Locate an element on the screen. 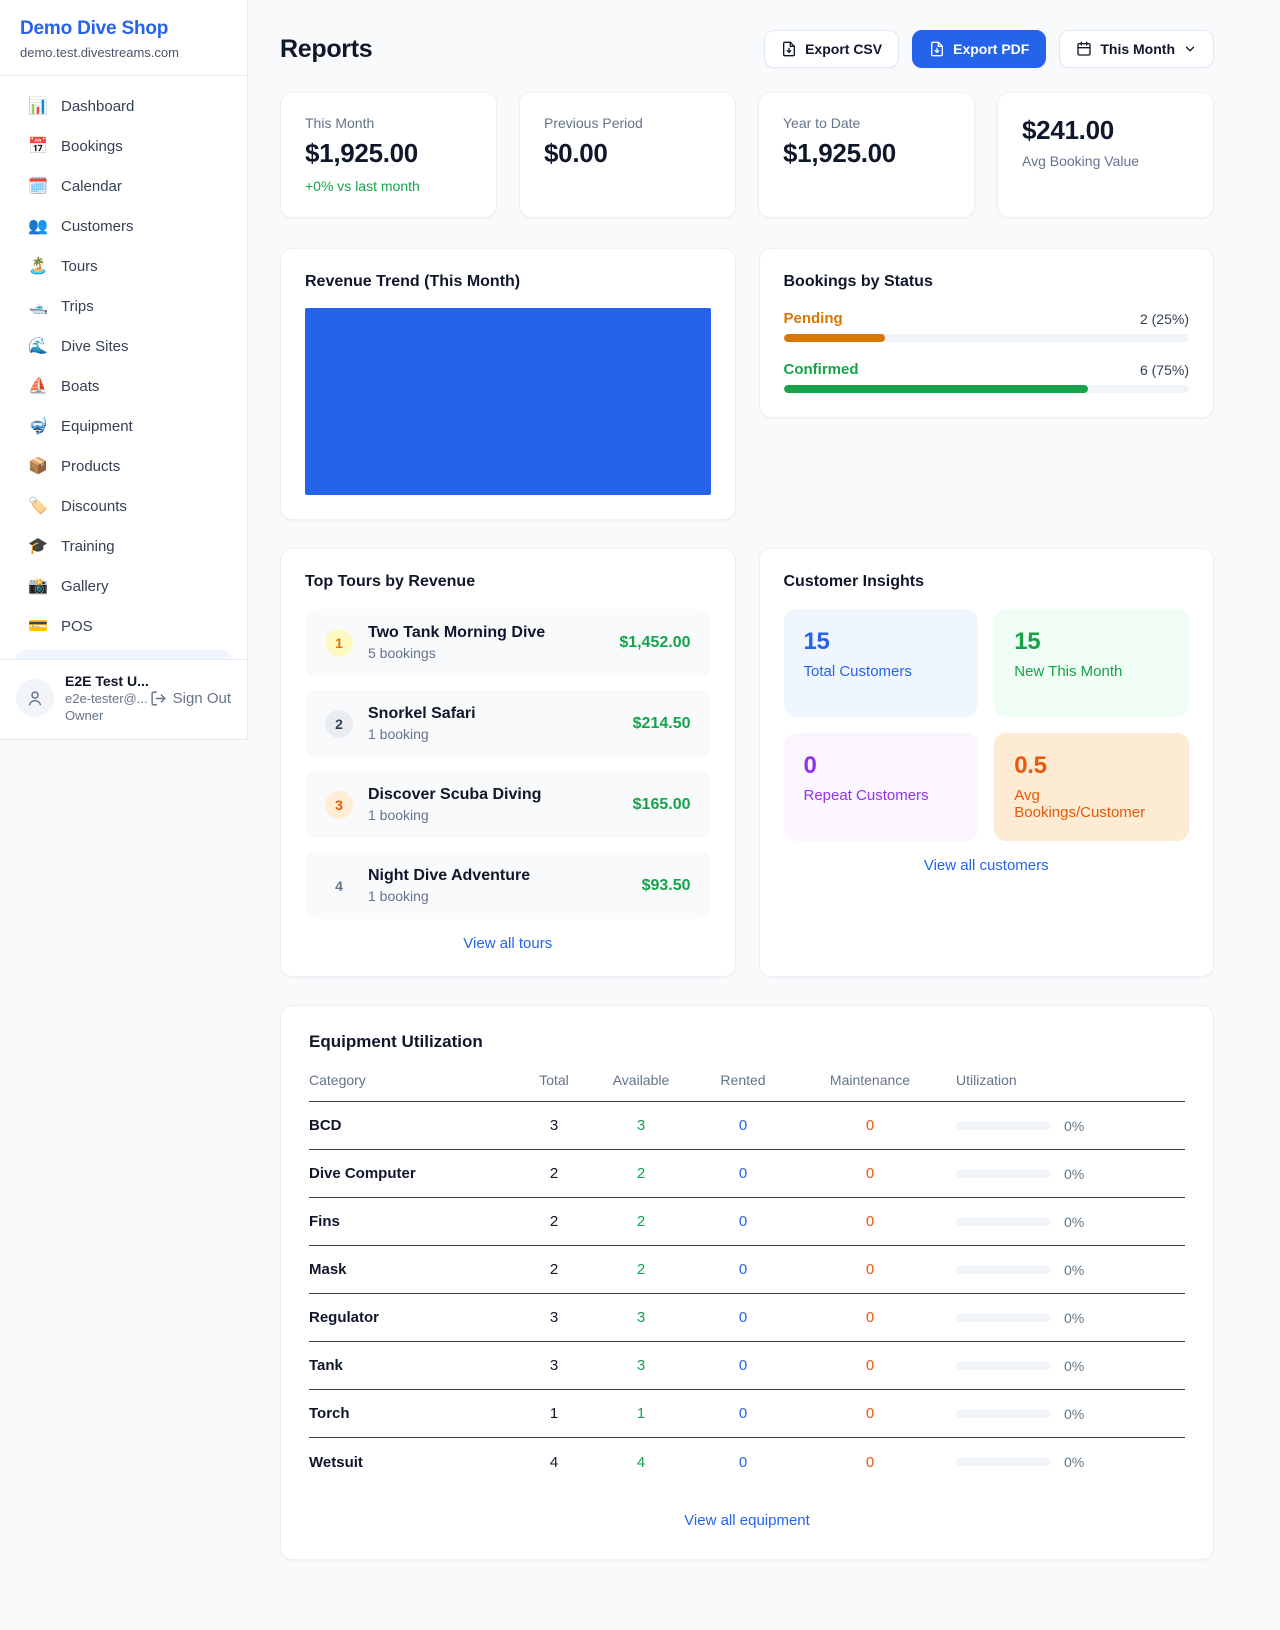 The width and height of the screenshot is (1280, 1630). insight-label: Avg Bookings/Customer is located at coordinates (1080, 804).